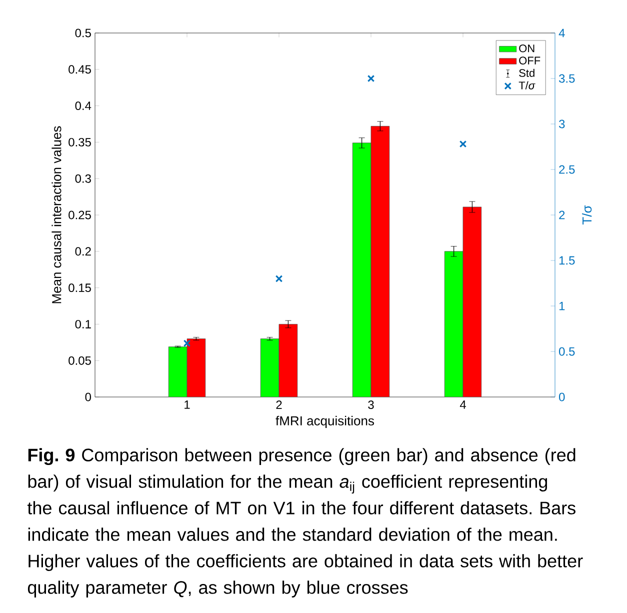  Describe the element at coordinates (83, 324) in the screenshot. I see `y-tick-label: 0.1` at that location.